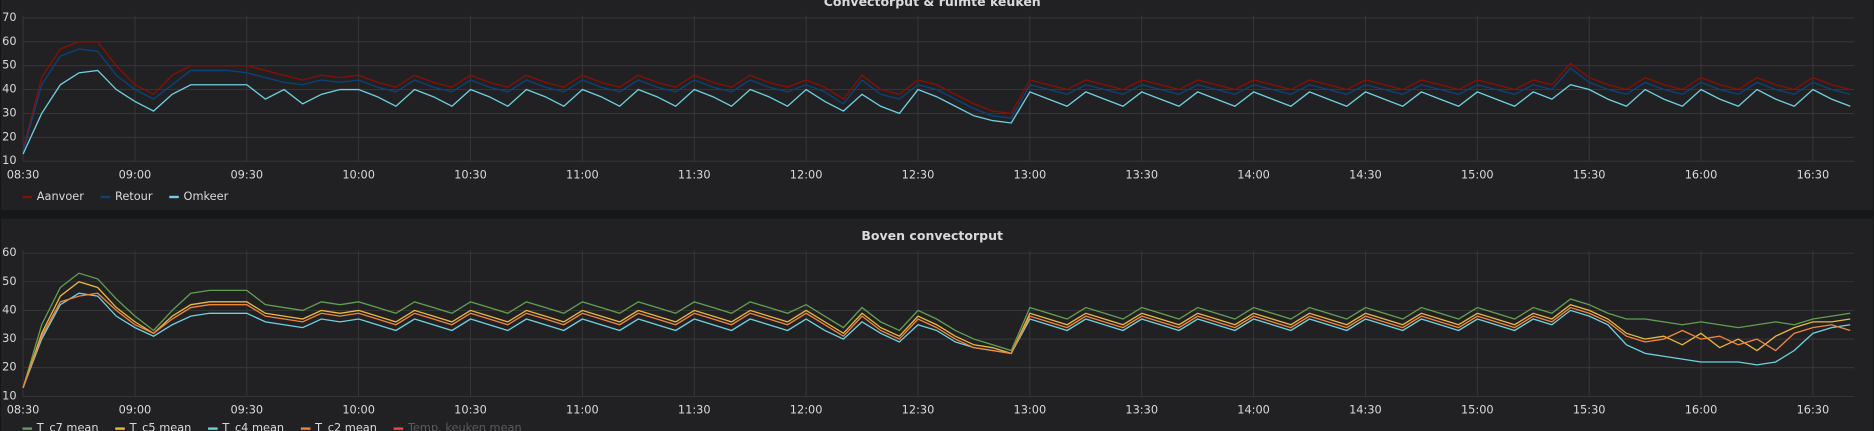 The image size is (1874, 431). Describe the element at coordinates (464, 426) in the screenshot. I see `legend-label: Temp. keuken mean` at that location.